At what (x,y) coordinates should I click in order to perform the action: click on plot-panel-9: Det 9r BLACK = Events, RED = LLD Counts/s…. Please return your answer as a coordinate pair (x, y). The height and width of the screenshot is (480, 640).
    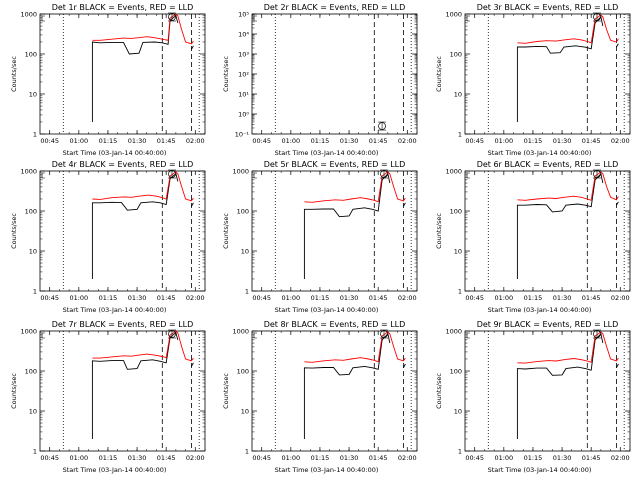
    Looking at the image, I should click on (533, 397).